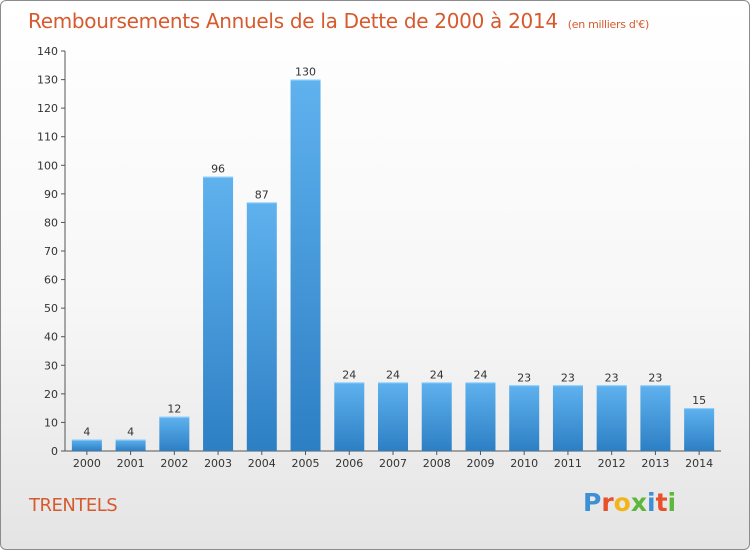 Image resolution: width=750 pixels, height=550 pixels. What do you see at coordinates (638, 502) in the screenshot?
I see `logo-letter: x` at bounding box center [638, 502].